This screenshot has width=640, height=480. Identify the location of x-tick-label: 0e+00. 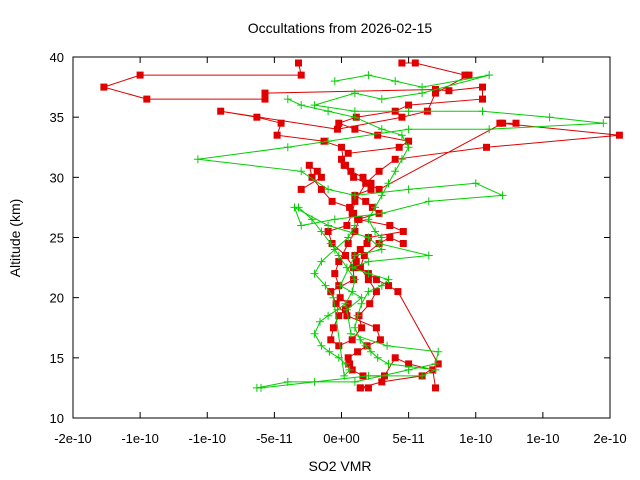
(341, 438).